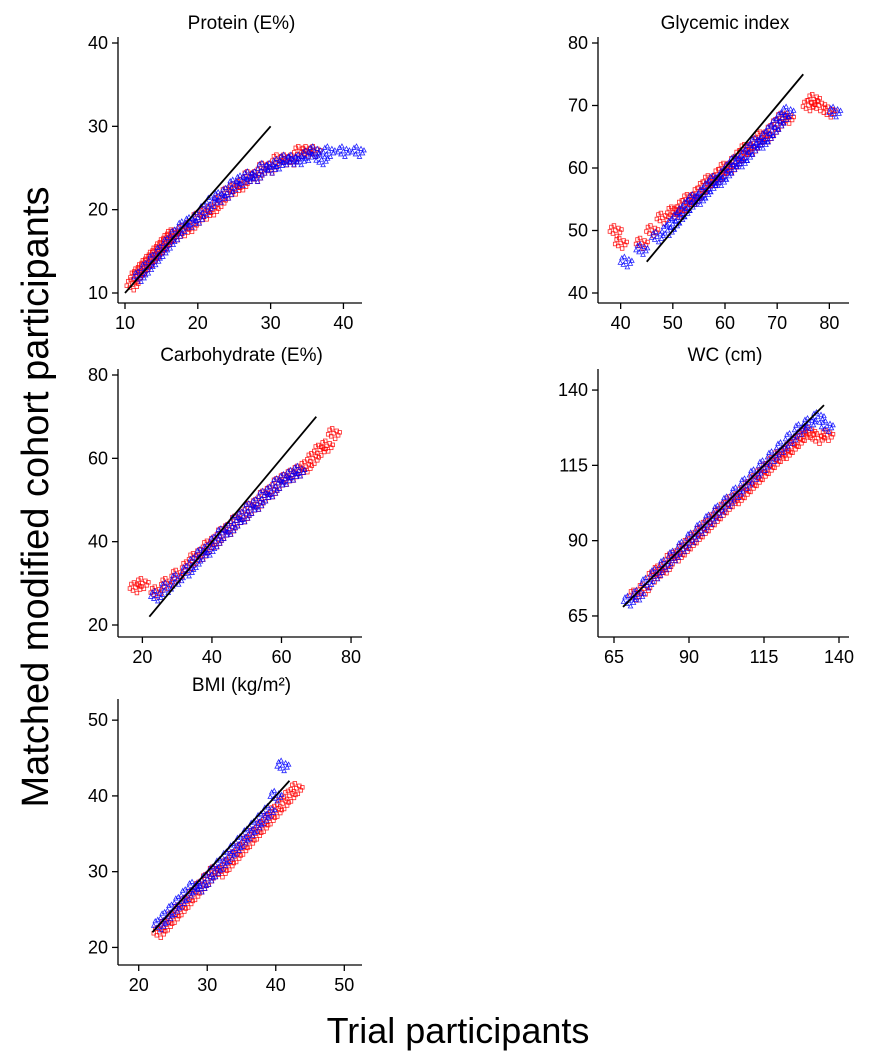 Image resolution: width=872 pixels, height=1052 pixels. What do you see at coordinates (241, 355) in the screenshot?
I see `panel-title: Carbohydrate (E%)` at bounding box center [241, 355].